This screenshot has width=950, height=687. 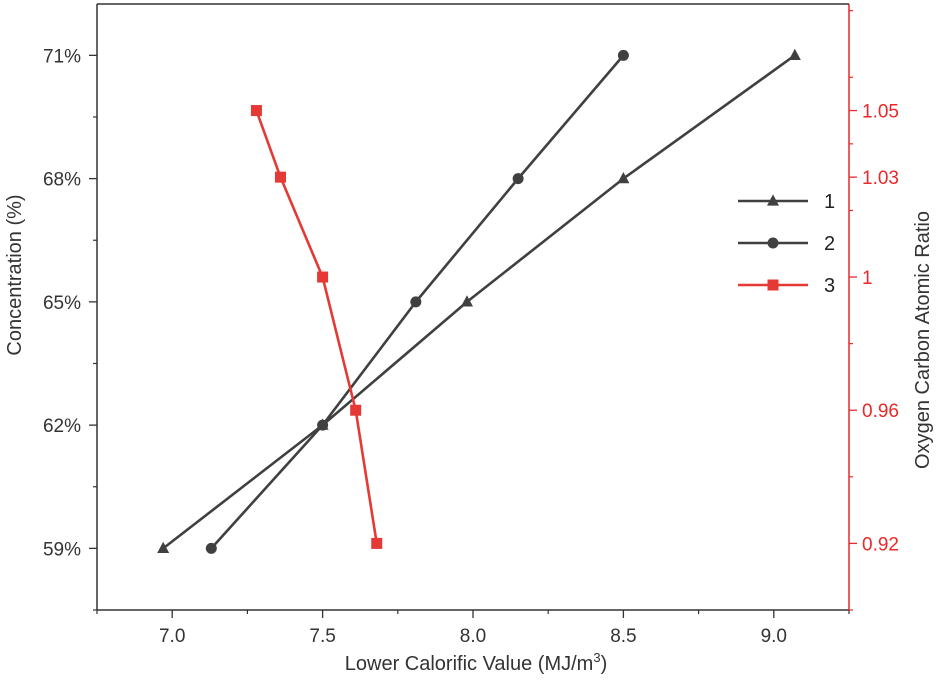 What do you see at coordinates (829, 244) in the screenshot?
I see `legend-label-2: 2` at bounding box center [829, 244].